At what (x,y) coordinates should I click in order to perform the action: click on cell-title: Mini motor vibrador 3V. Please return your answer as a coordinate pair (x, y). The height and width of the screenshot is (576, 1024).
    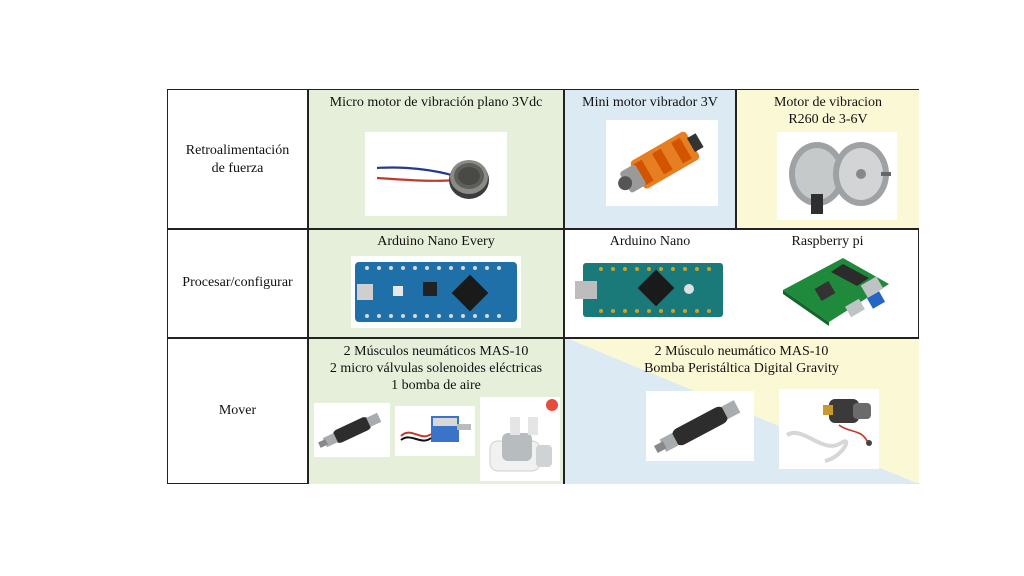
    Looking at the image, I should click on (650, 102).